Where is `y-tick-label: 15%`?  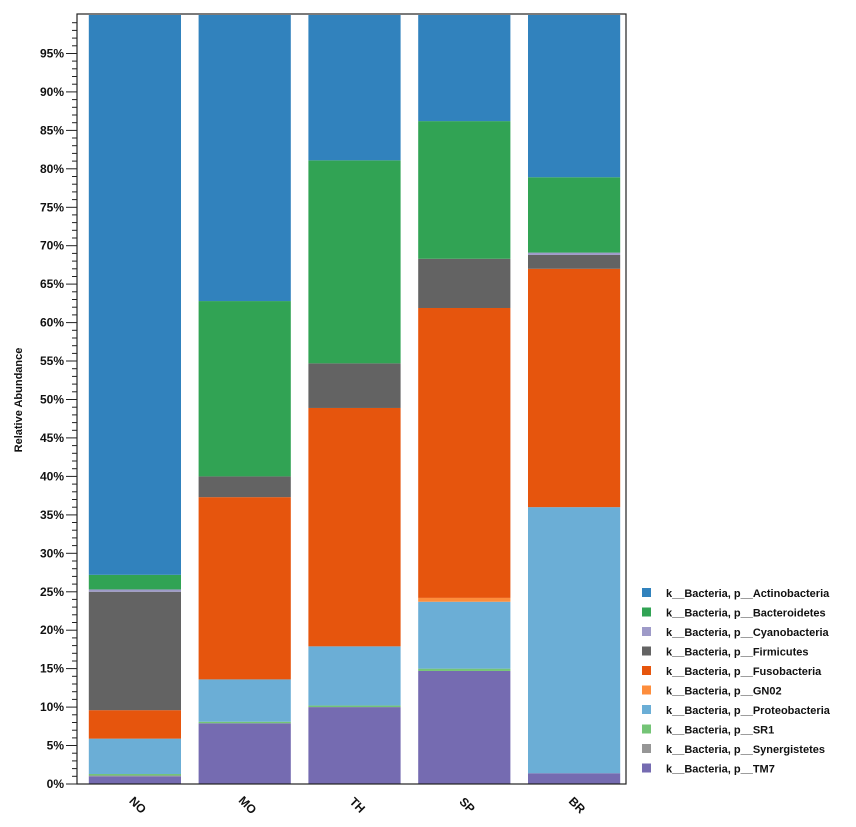 y-tick-label: 15% is located at coordinates (52, 669).